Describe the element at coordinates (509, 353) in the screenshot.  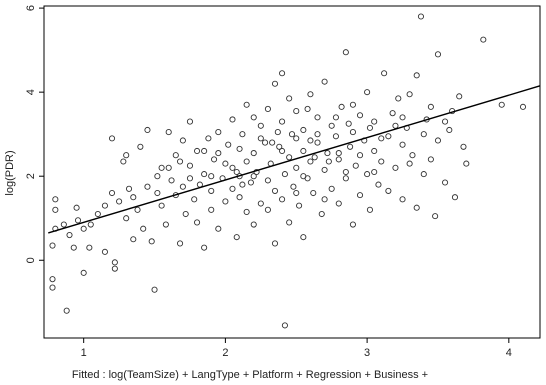
I see `x-tick-label: 4` at that location.